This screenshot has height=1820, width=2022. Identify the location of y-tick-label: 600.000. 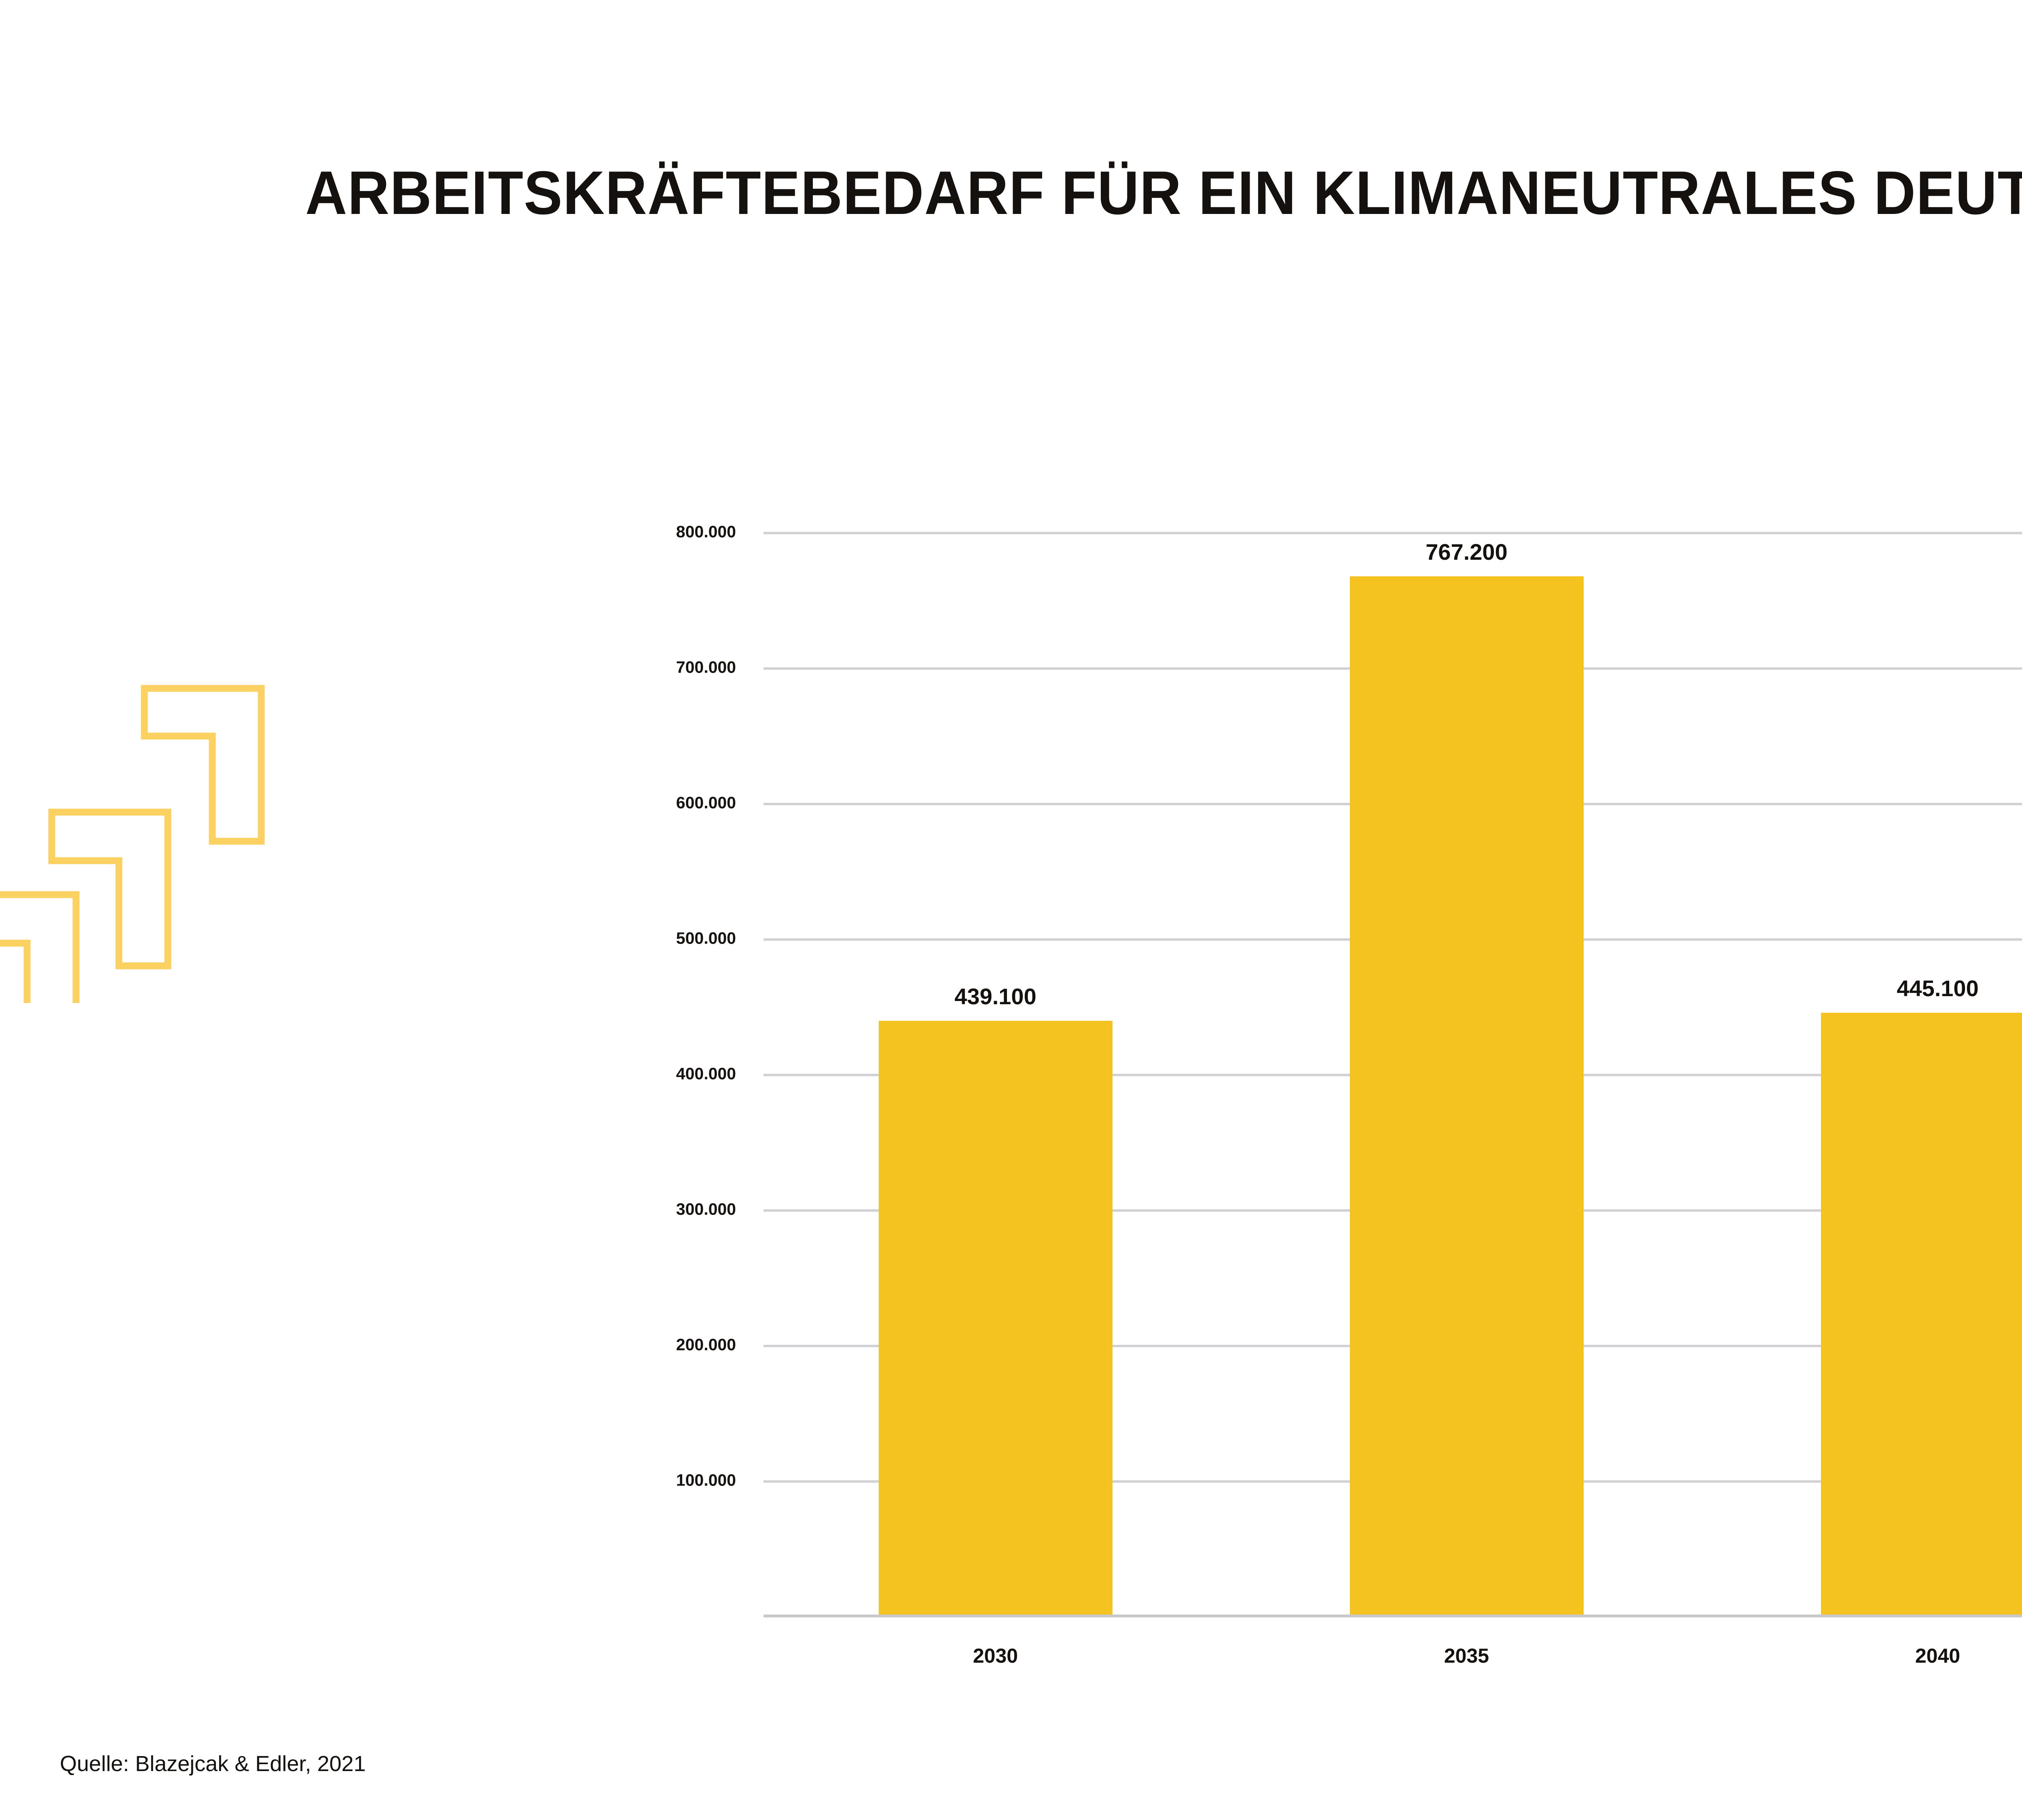
(706, 802).